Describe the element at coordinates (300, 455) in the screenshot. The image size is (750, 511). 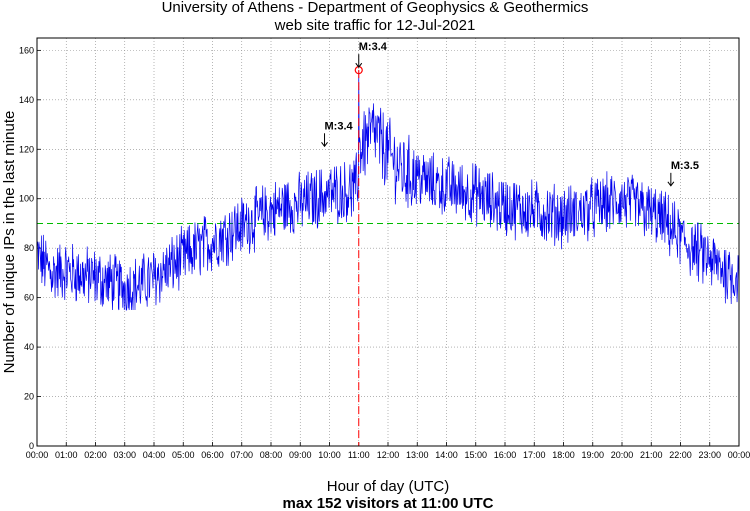
I see `x-tick-label: 09:00` at that location.